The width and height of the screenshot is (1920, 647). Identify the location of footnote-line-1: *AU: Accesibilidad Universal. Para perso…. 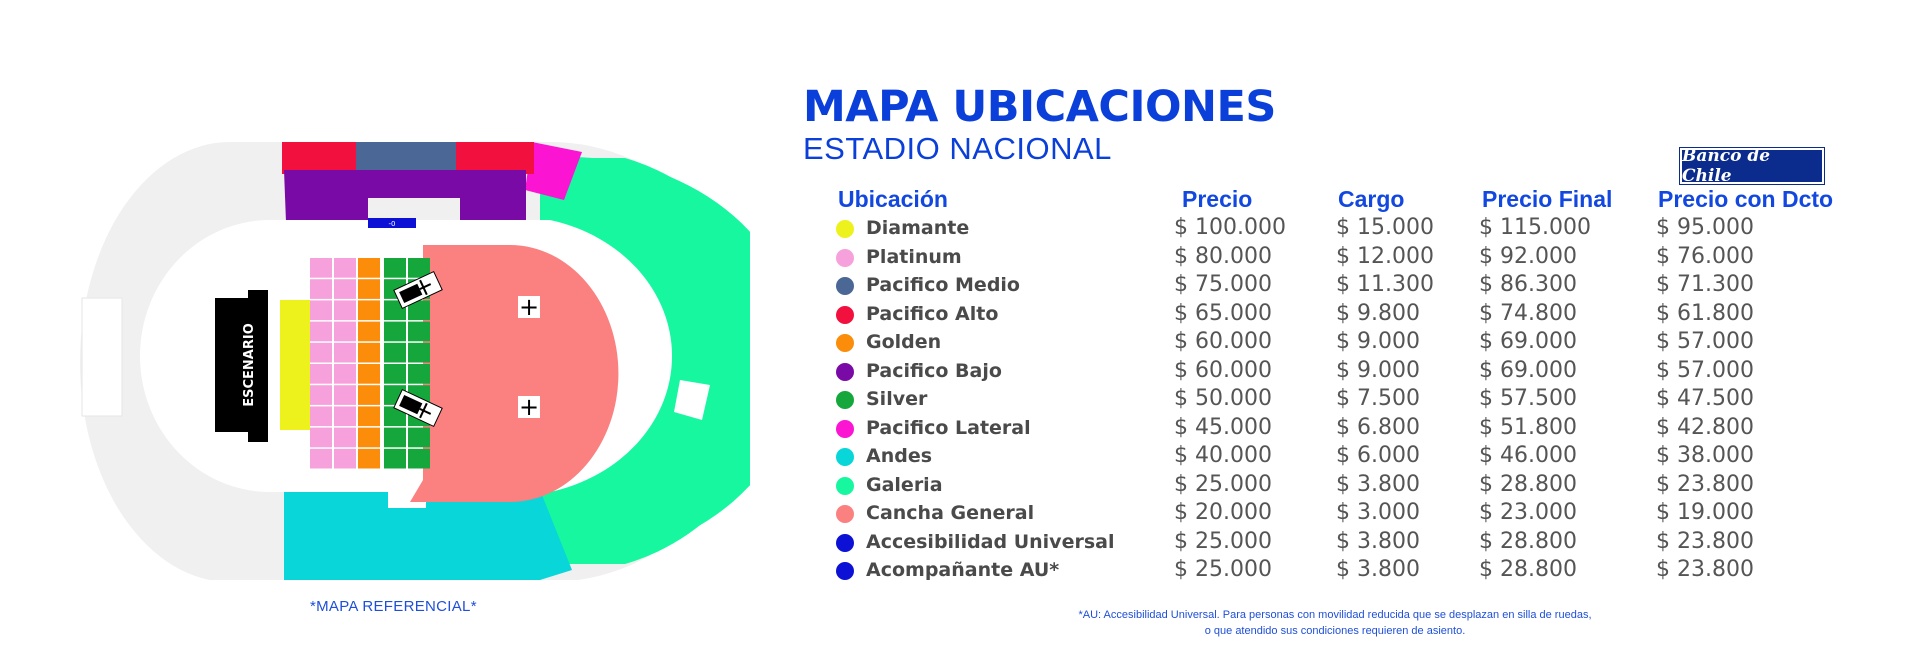
(1335, 615).